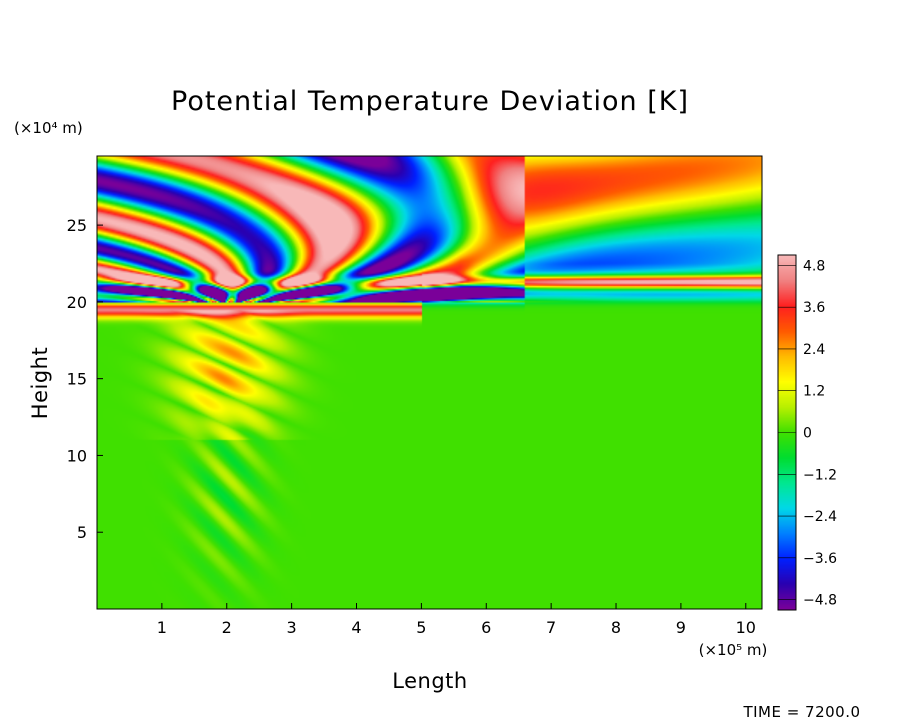 The image size is (904, 724). Describe the element at coordinates (486, 627) in the screenshot. I see `x-tick-label: 6` at that location.